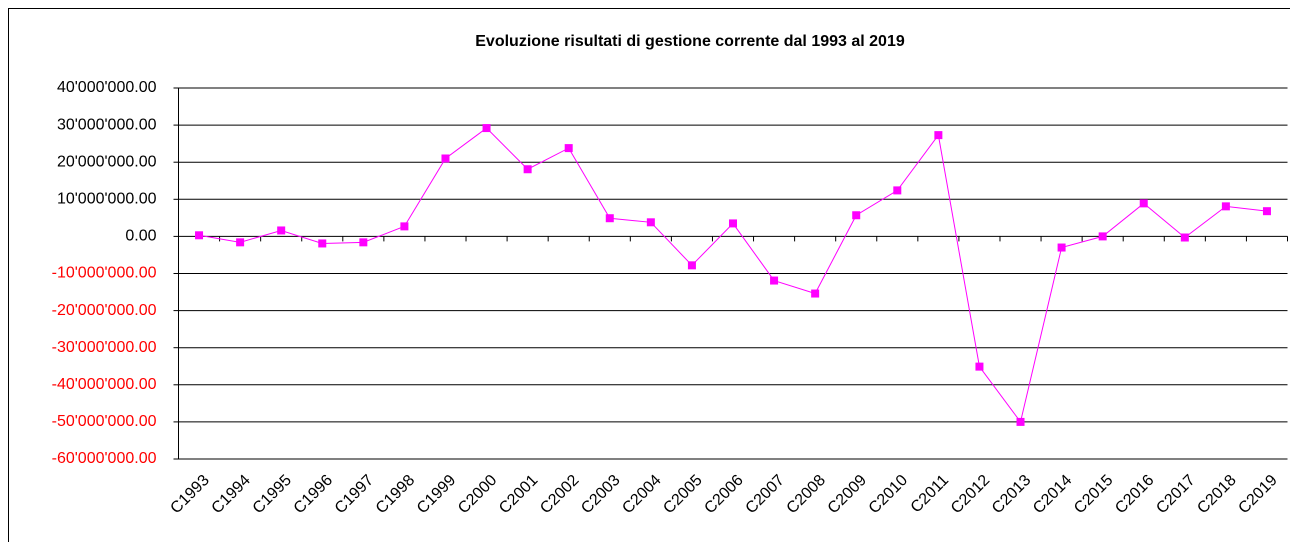 The height and width of the screenshot is (542, 1290). Describe the element at coordinates (107, 87) in the screenshot. I see `y-tick-label: 40'000'000.00` at that location.